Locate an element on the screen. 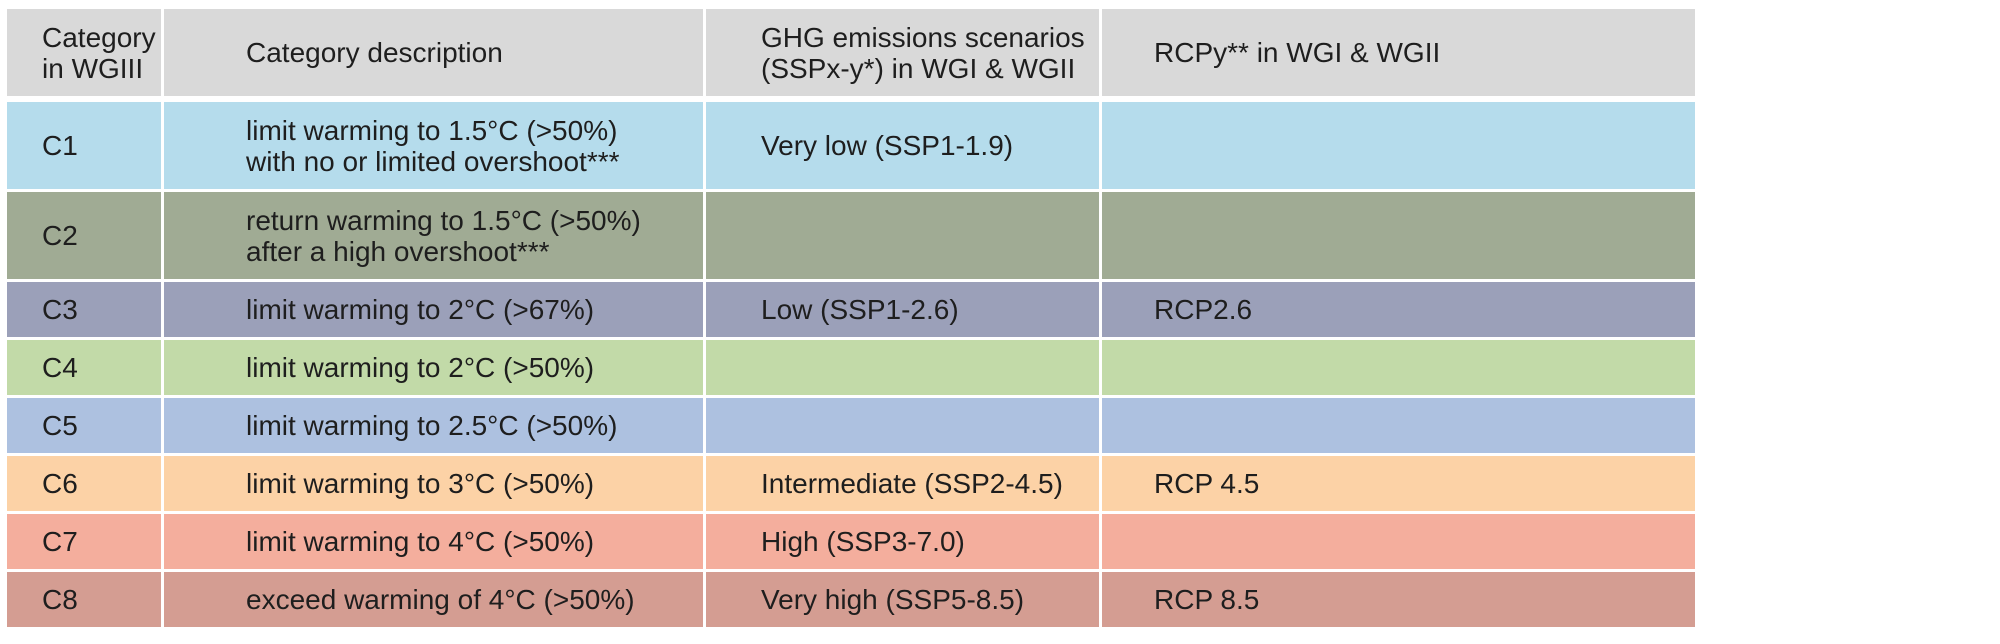 The height and width of the screenshot is (644, 2000). category-description-cell: exceed warming of 4°C (>50%) is located at coordinates (435, 601).